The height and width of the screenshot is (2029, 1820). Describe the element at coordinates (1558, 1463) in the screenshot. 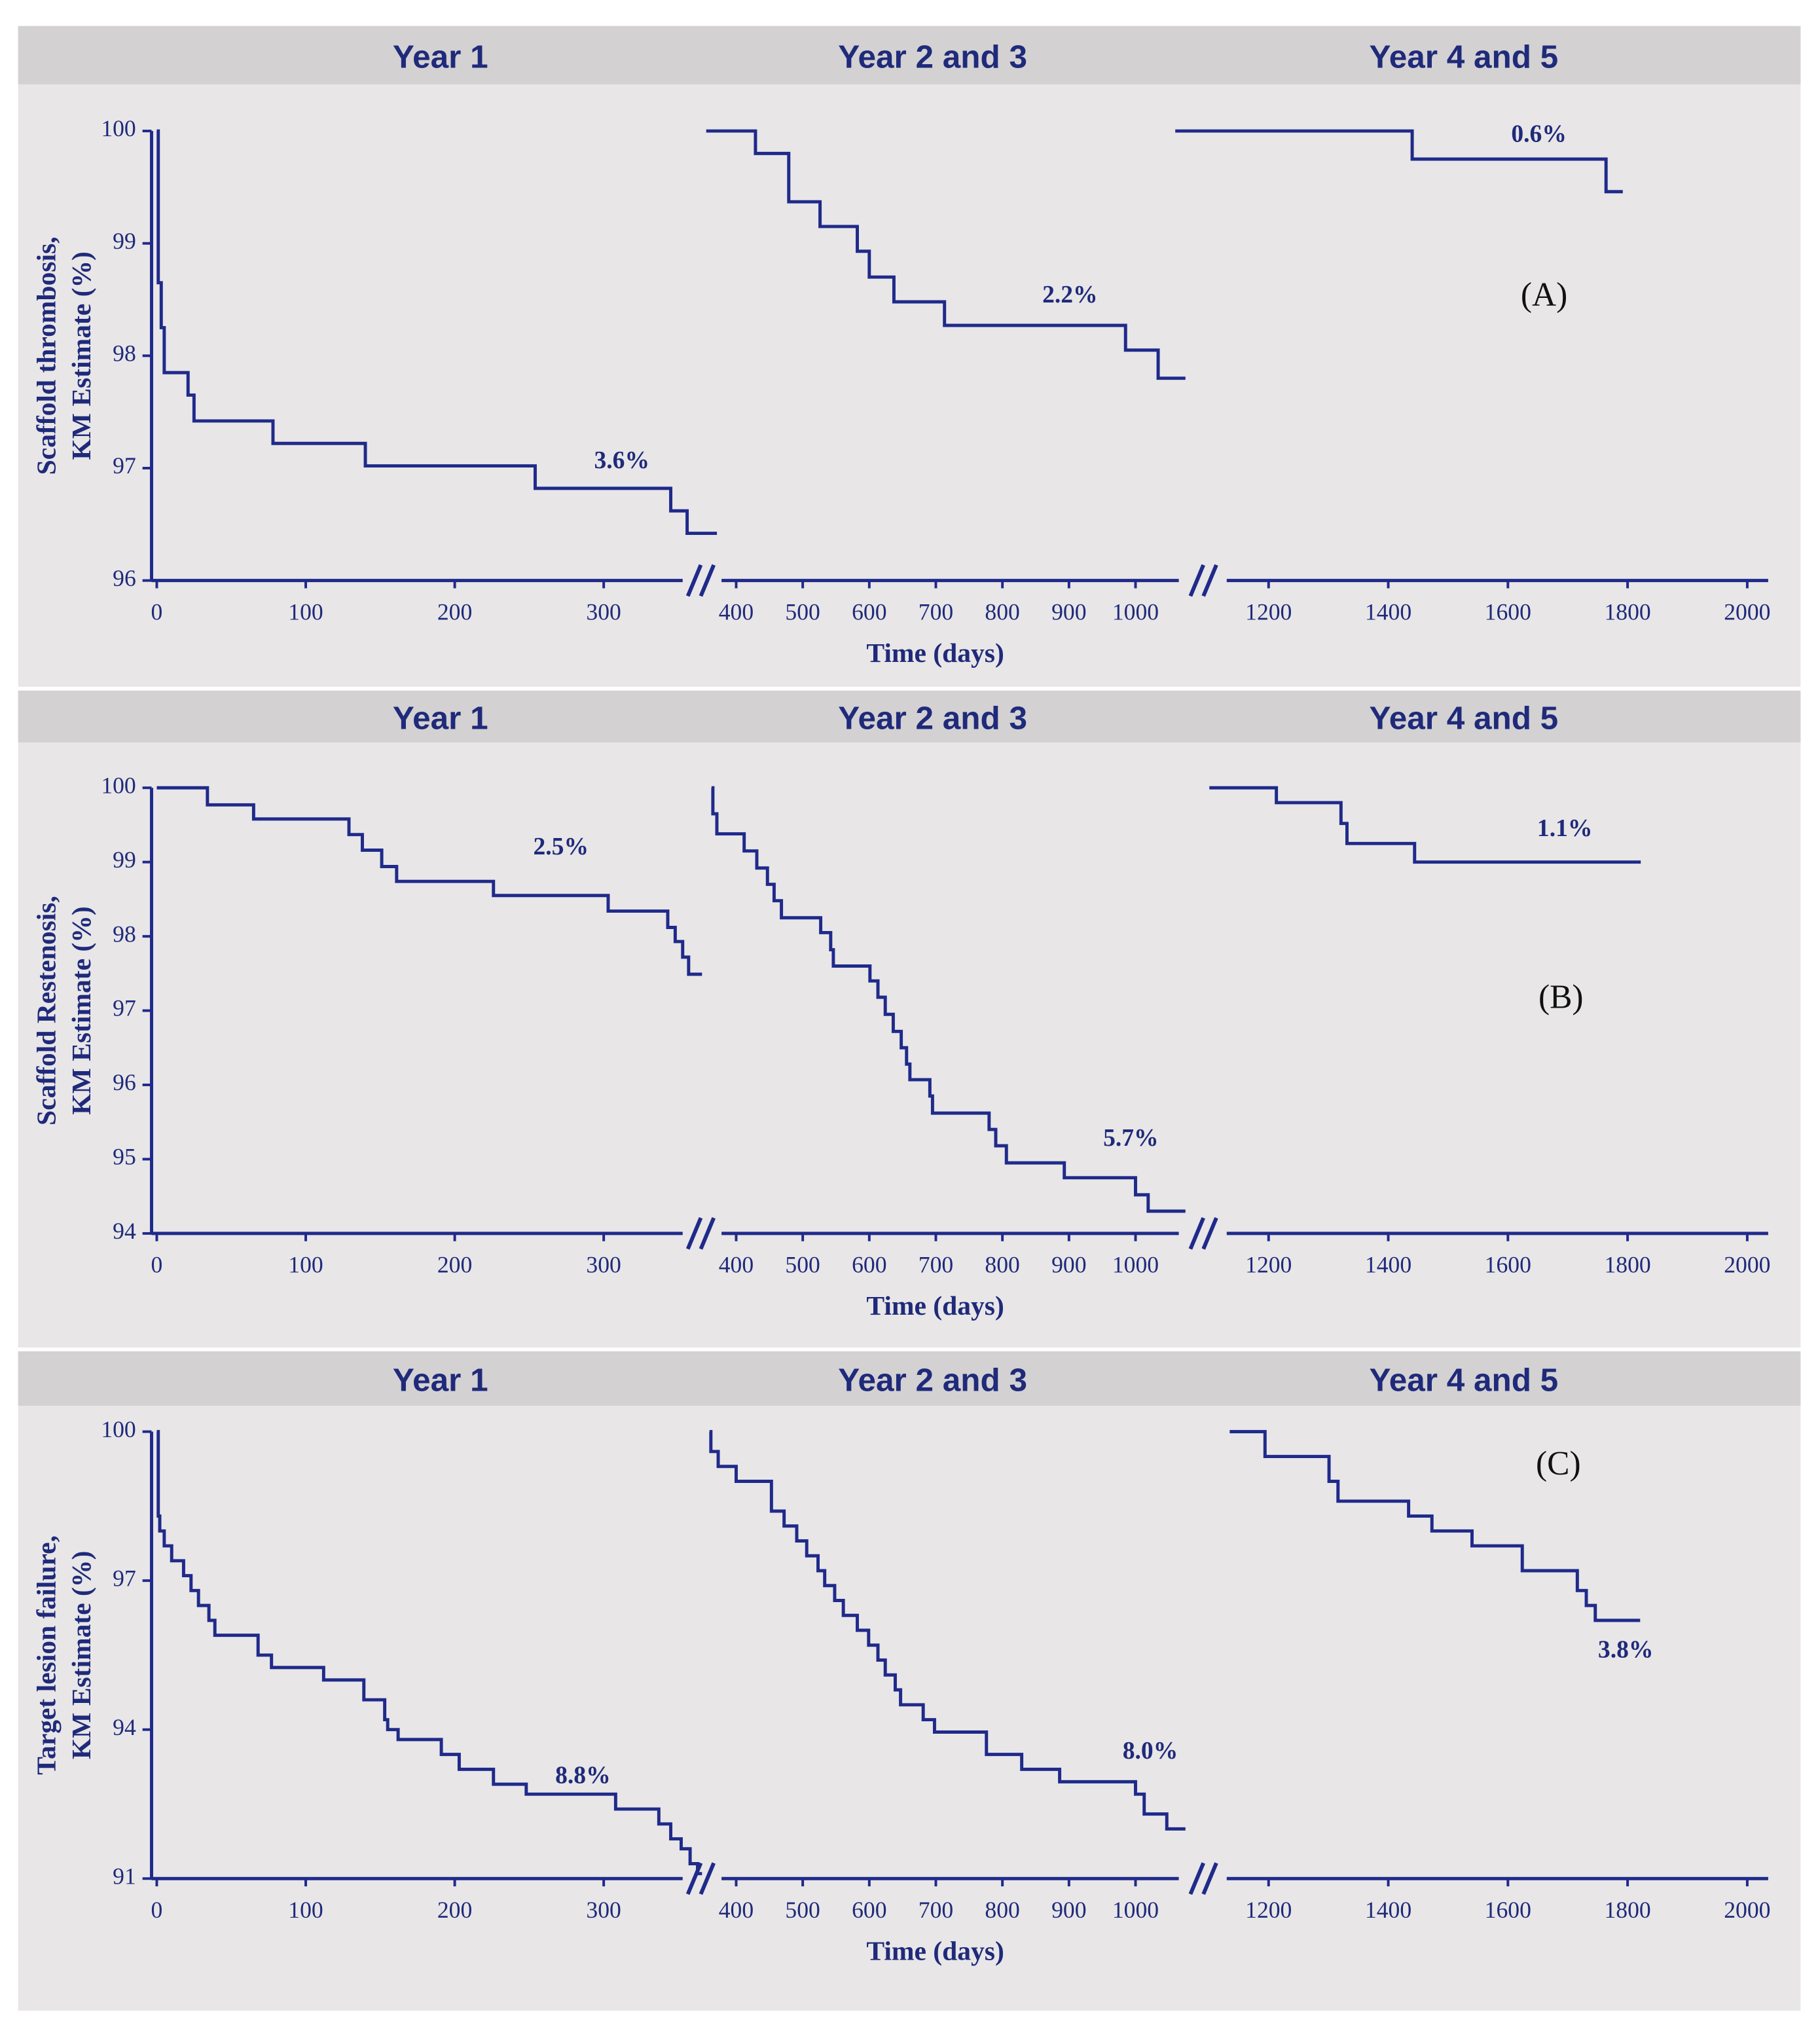

I see `panel-label: (C)` at that location.